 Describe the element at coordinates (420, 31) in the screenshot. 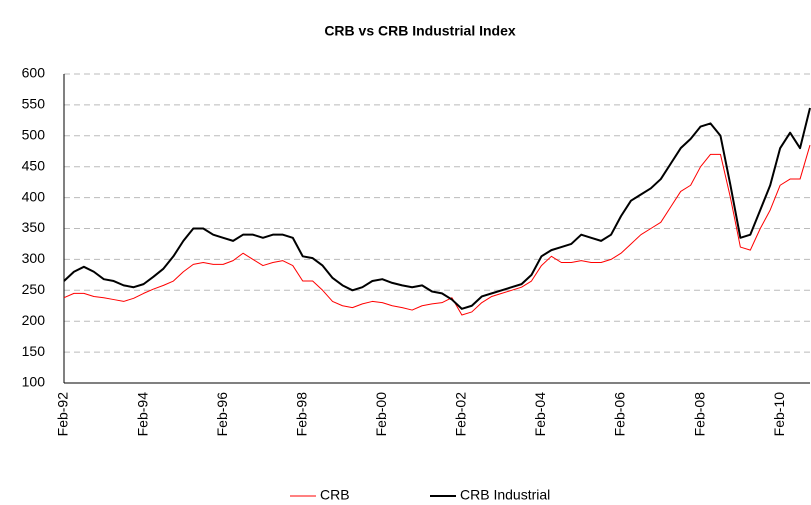

I see `chart-title: CRB vs CRB Industrial Index` at that location.